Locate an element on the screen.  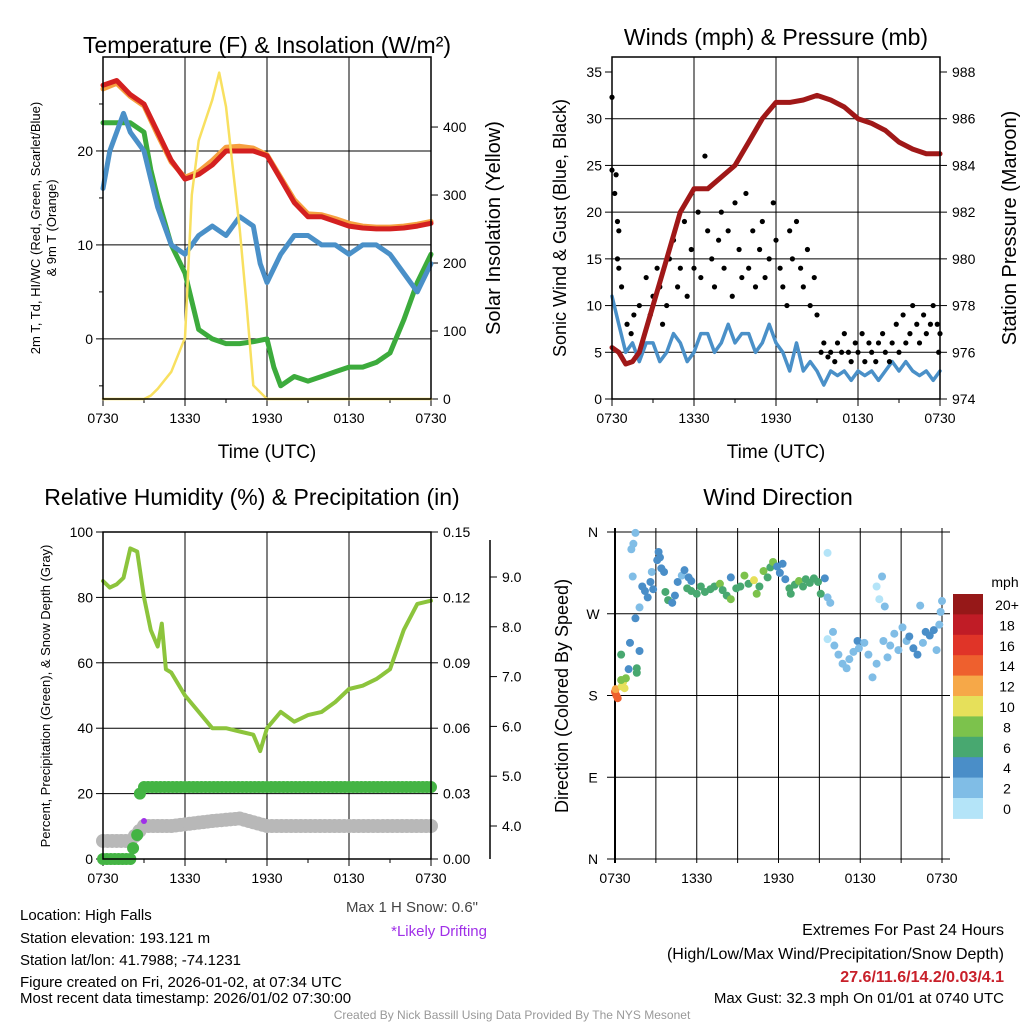
humidity-ytick-label: 40 is located at coordinates (85, 728).